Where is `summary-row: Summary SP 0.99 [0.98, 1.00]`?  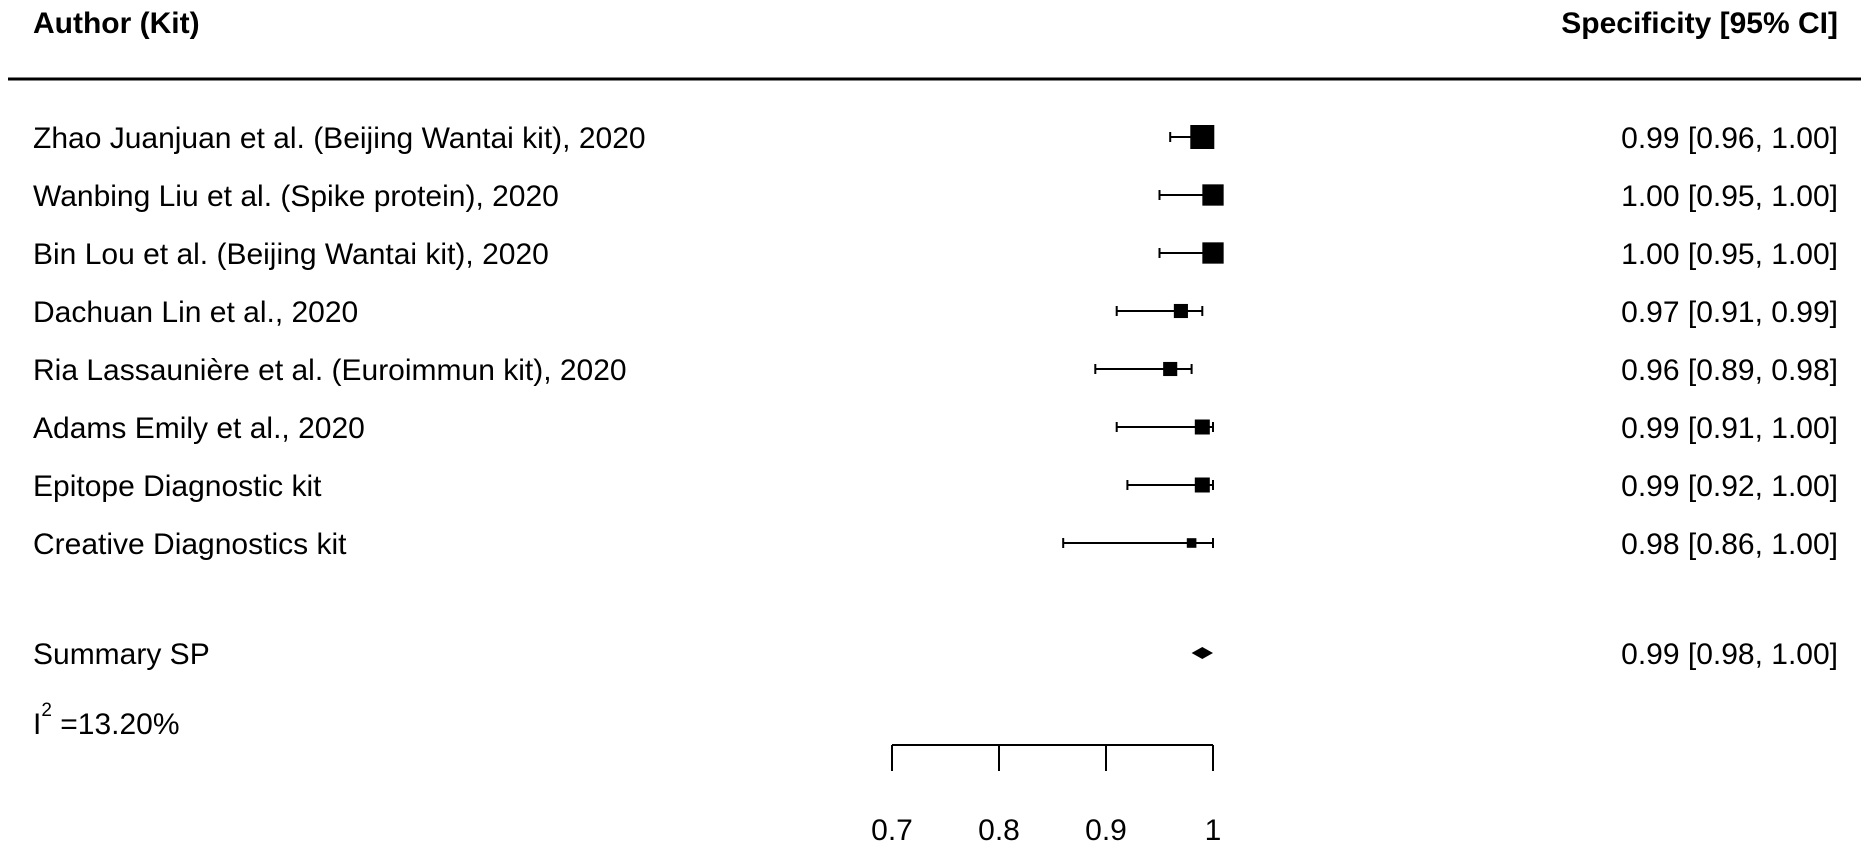 summary-row: Summary SP 0.99 [0.98, 1.00] is located at coordinates (935, 654).